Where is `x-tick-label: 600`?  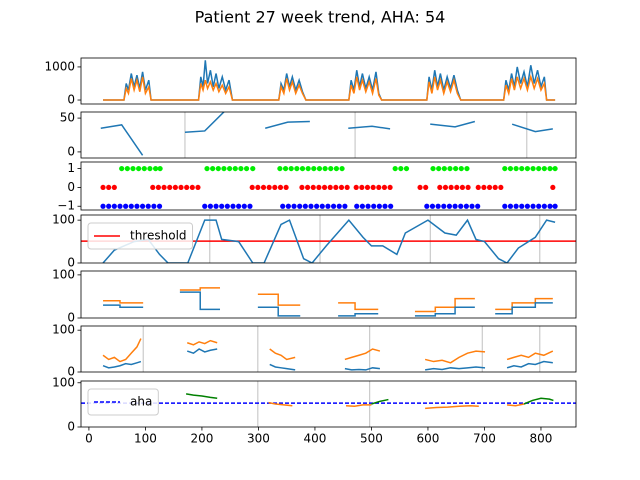
x-tick-label: 600 is located at coordinates (427, 439).